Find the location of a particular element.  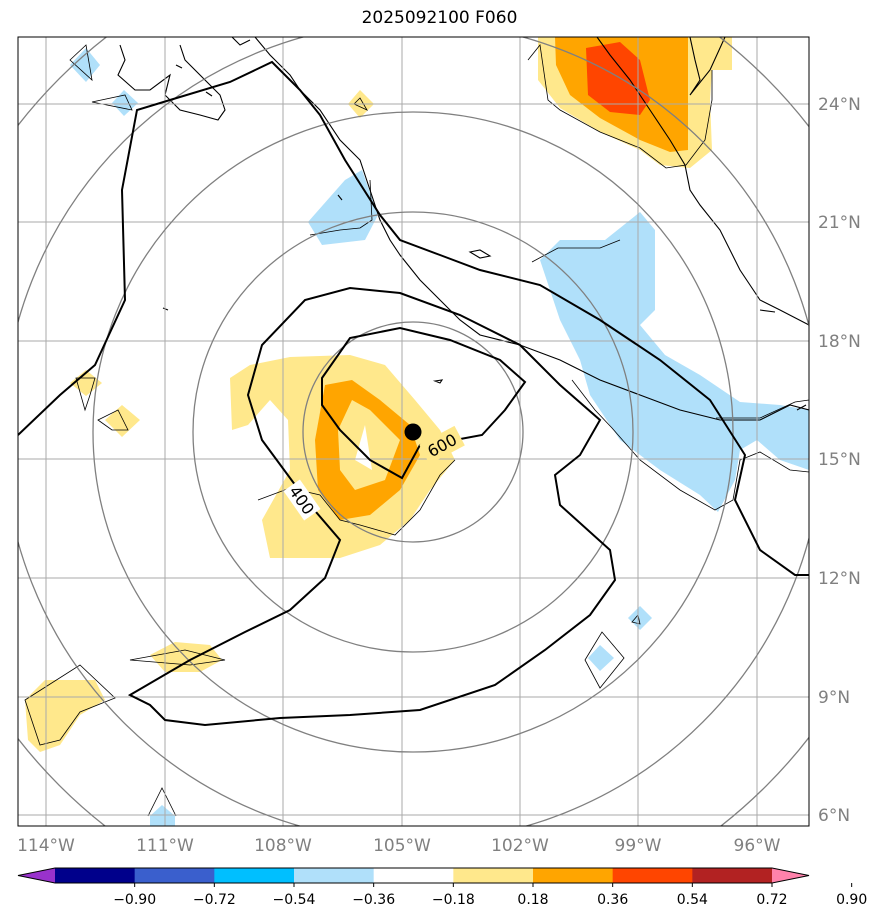

lat-label: 9°N is located at coordinates (834, 698).